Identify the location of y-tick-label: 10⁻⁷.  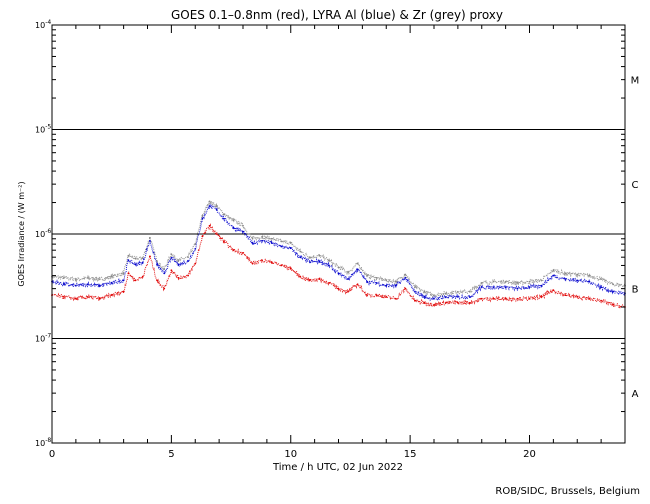
(43, 338).